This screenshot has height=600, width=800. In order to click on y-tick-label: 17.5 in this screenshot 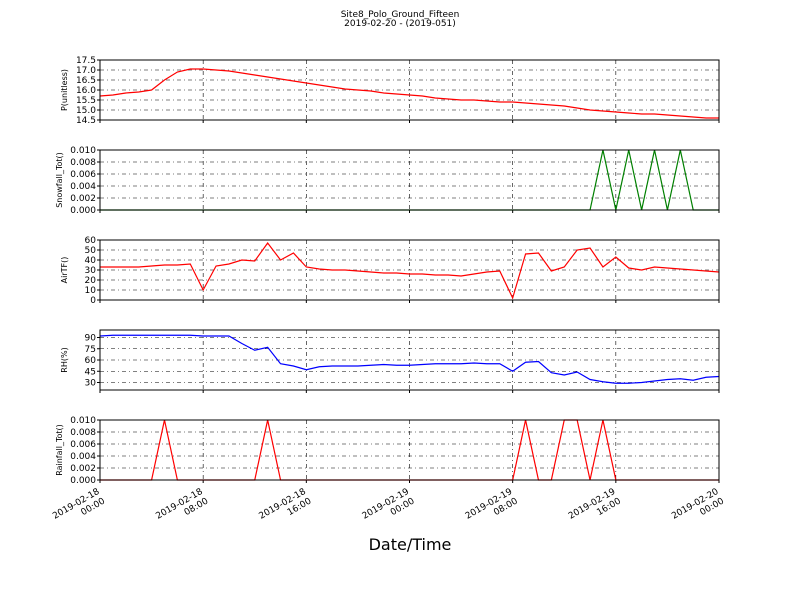, I will do `click(86, 61)`.